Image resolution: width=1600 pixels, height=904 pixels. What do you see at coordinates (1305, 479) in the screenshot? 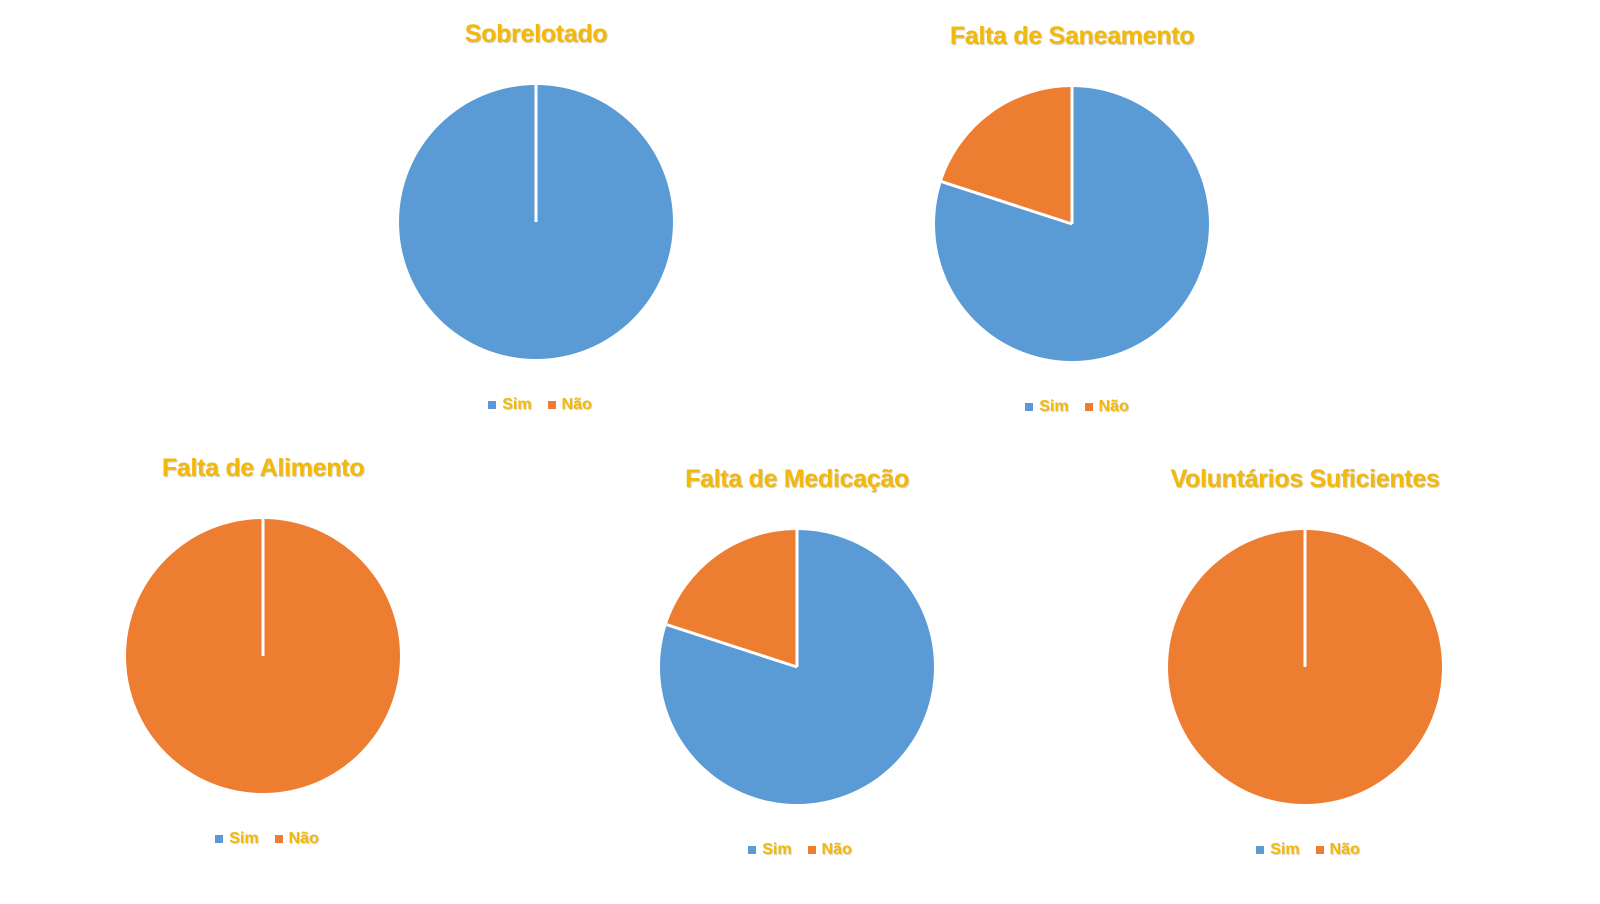
I see `chart-title: Voluntários Suficientes` at bounding box center [1305, 479].